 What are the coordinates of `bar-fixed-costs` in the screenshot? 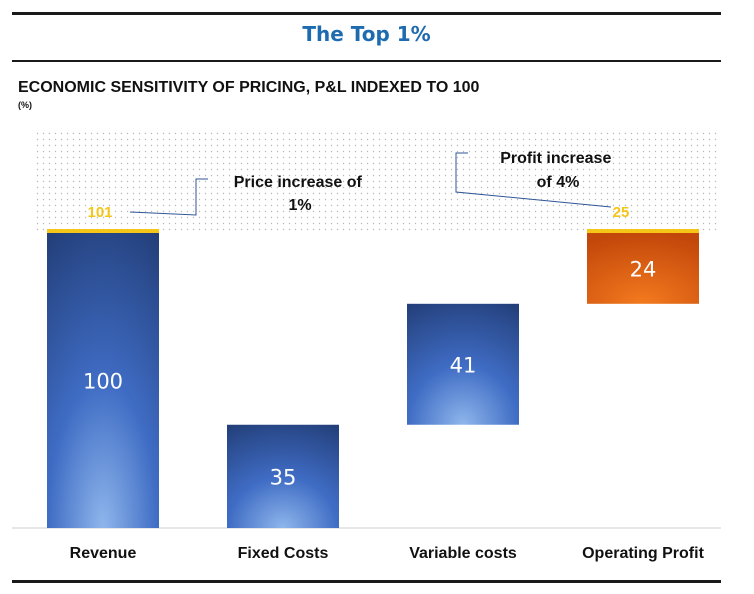 It's located at (283, 476).